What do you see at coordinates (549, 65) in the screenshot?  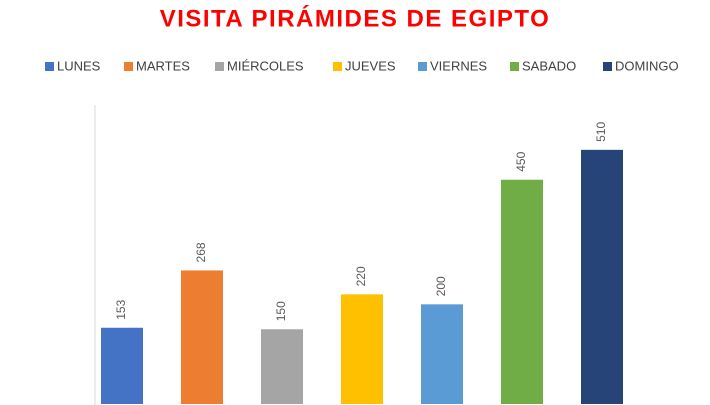 I see `legend-text: SABADO` at bounding box center [549, 65].